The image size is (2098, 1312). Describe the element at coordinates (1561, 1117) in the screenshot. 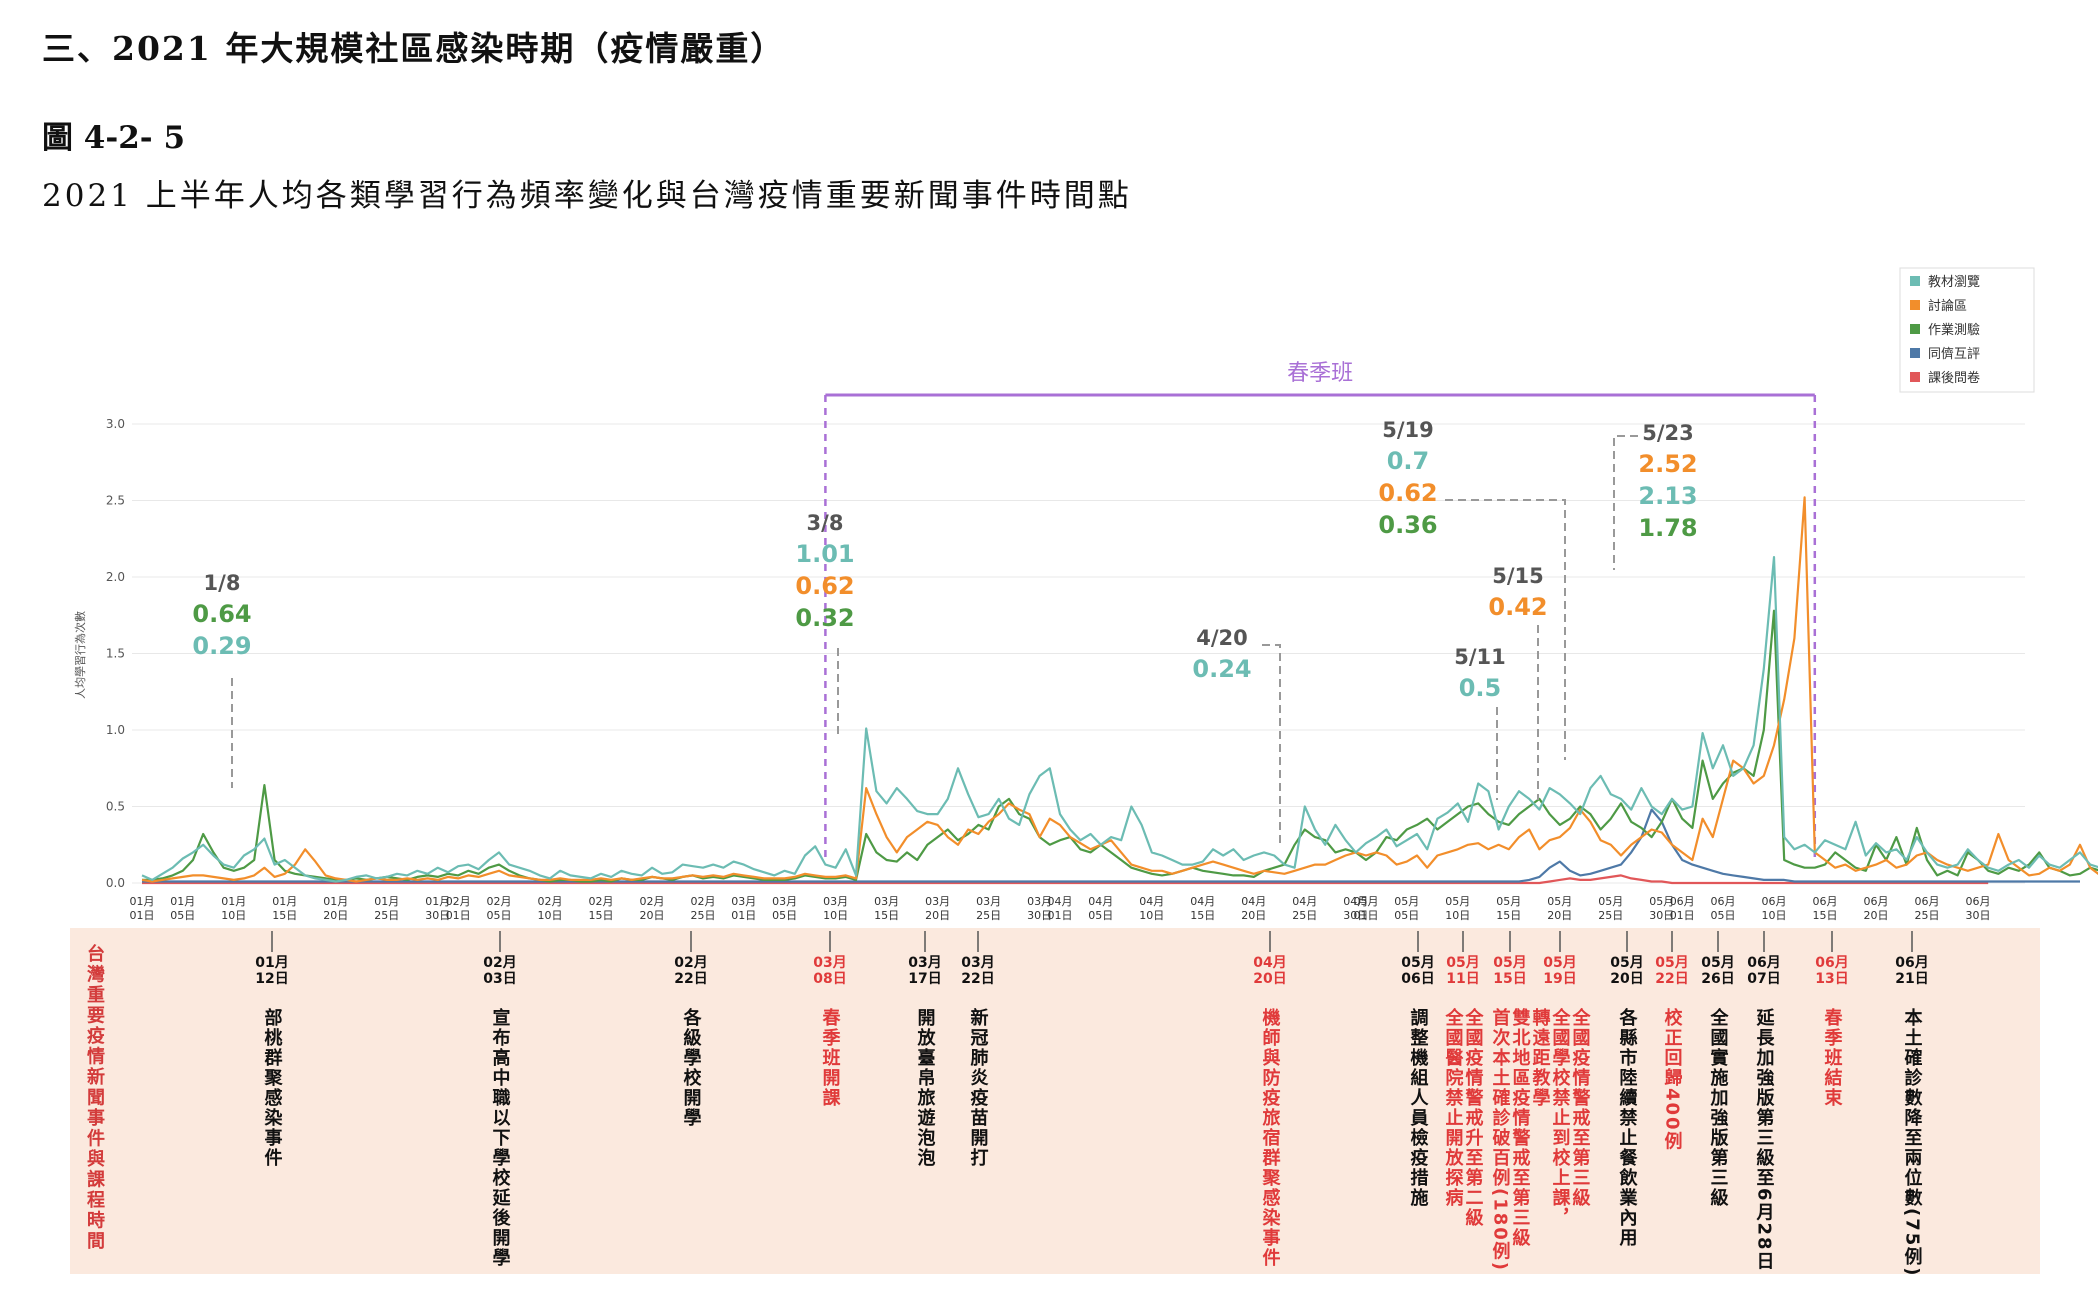

I see `event-text: 全國學校禁止到校上課，` at that location.